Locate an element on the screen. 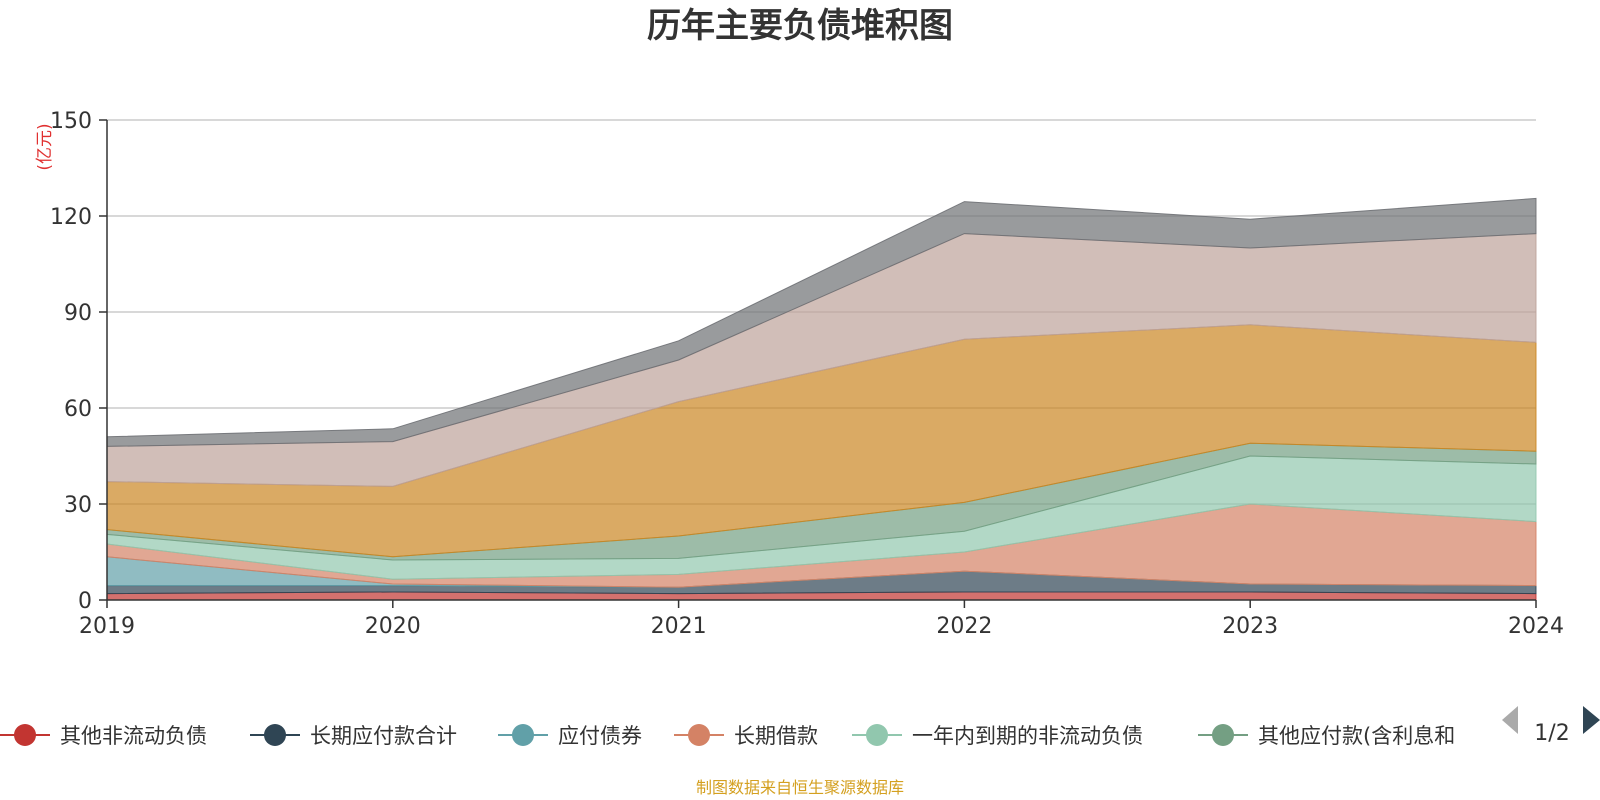  y-tick-label: 0 is located at coordinates (85, 601).